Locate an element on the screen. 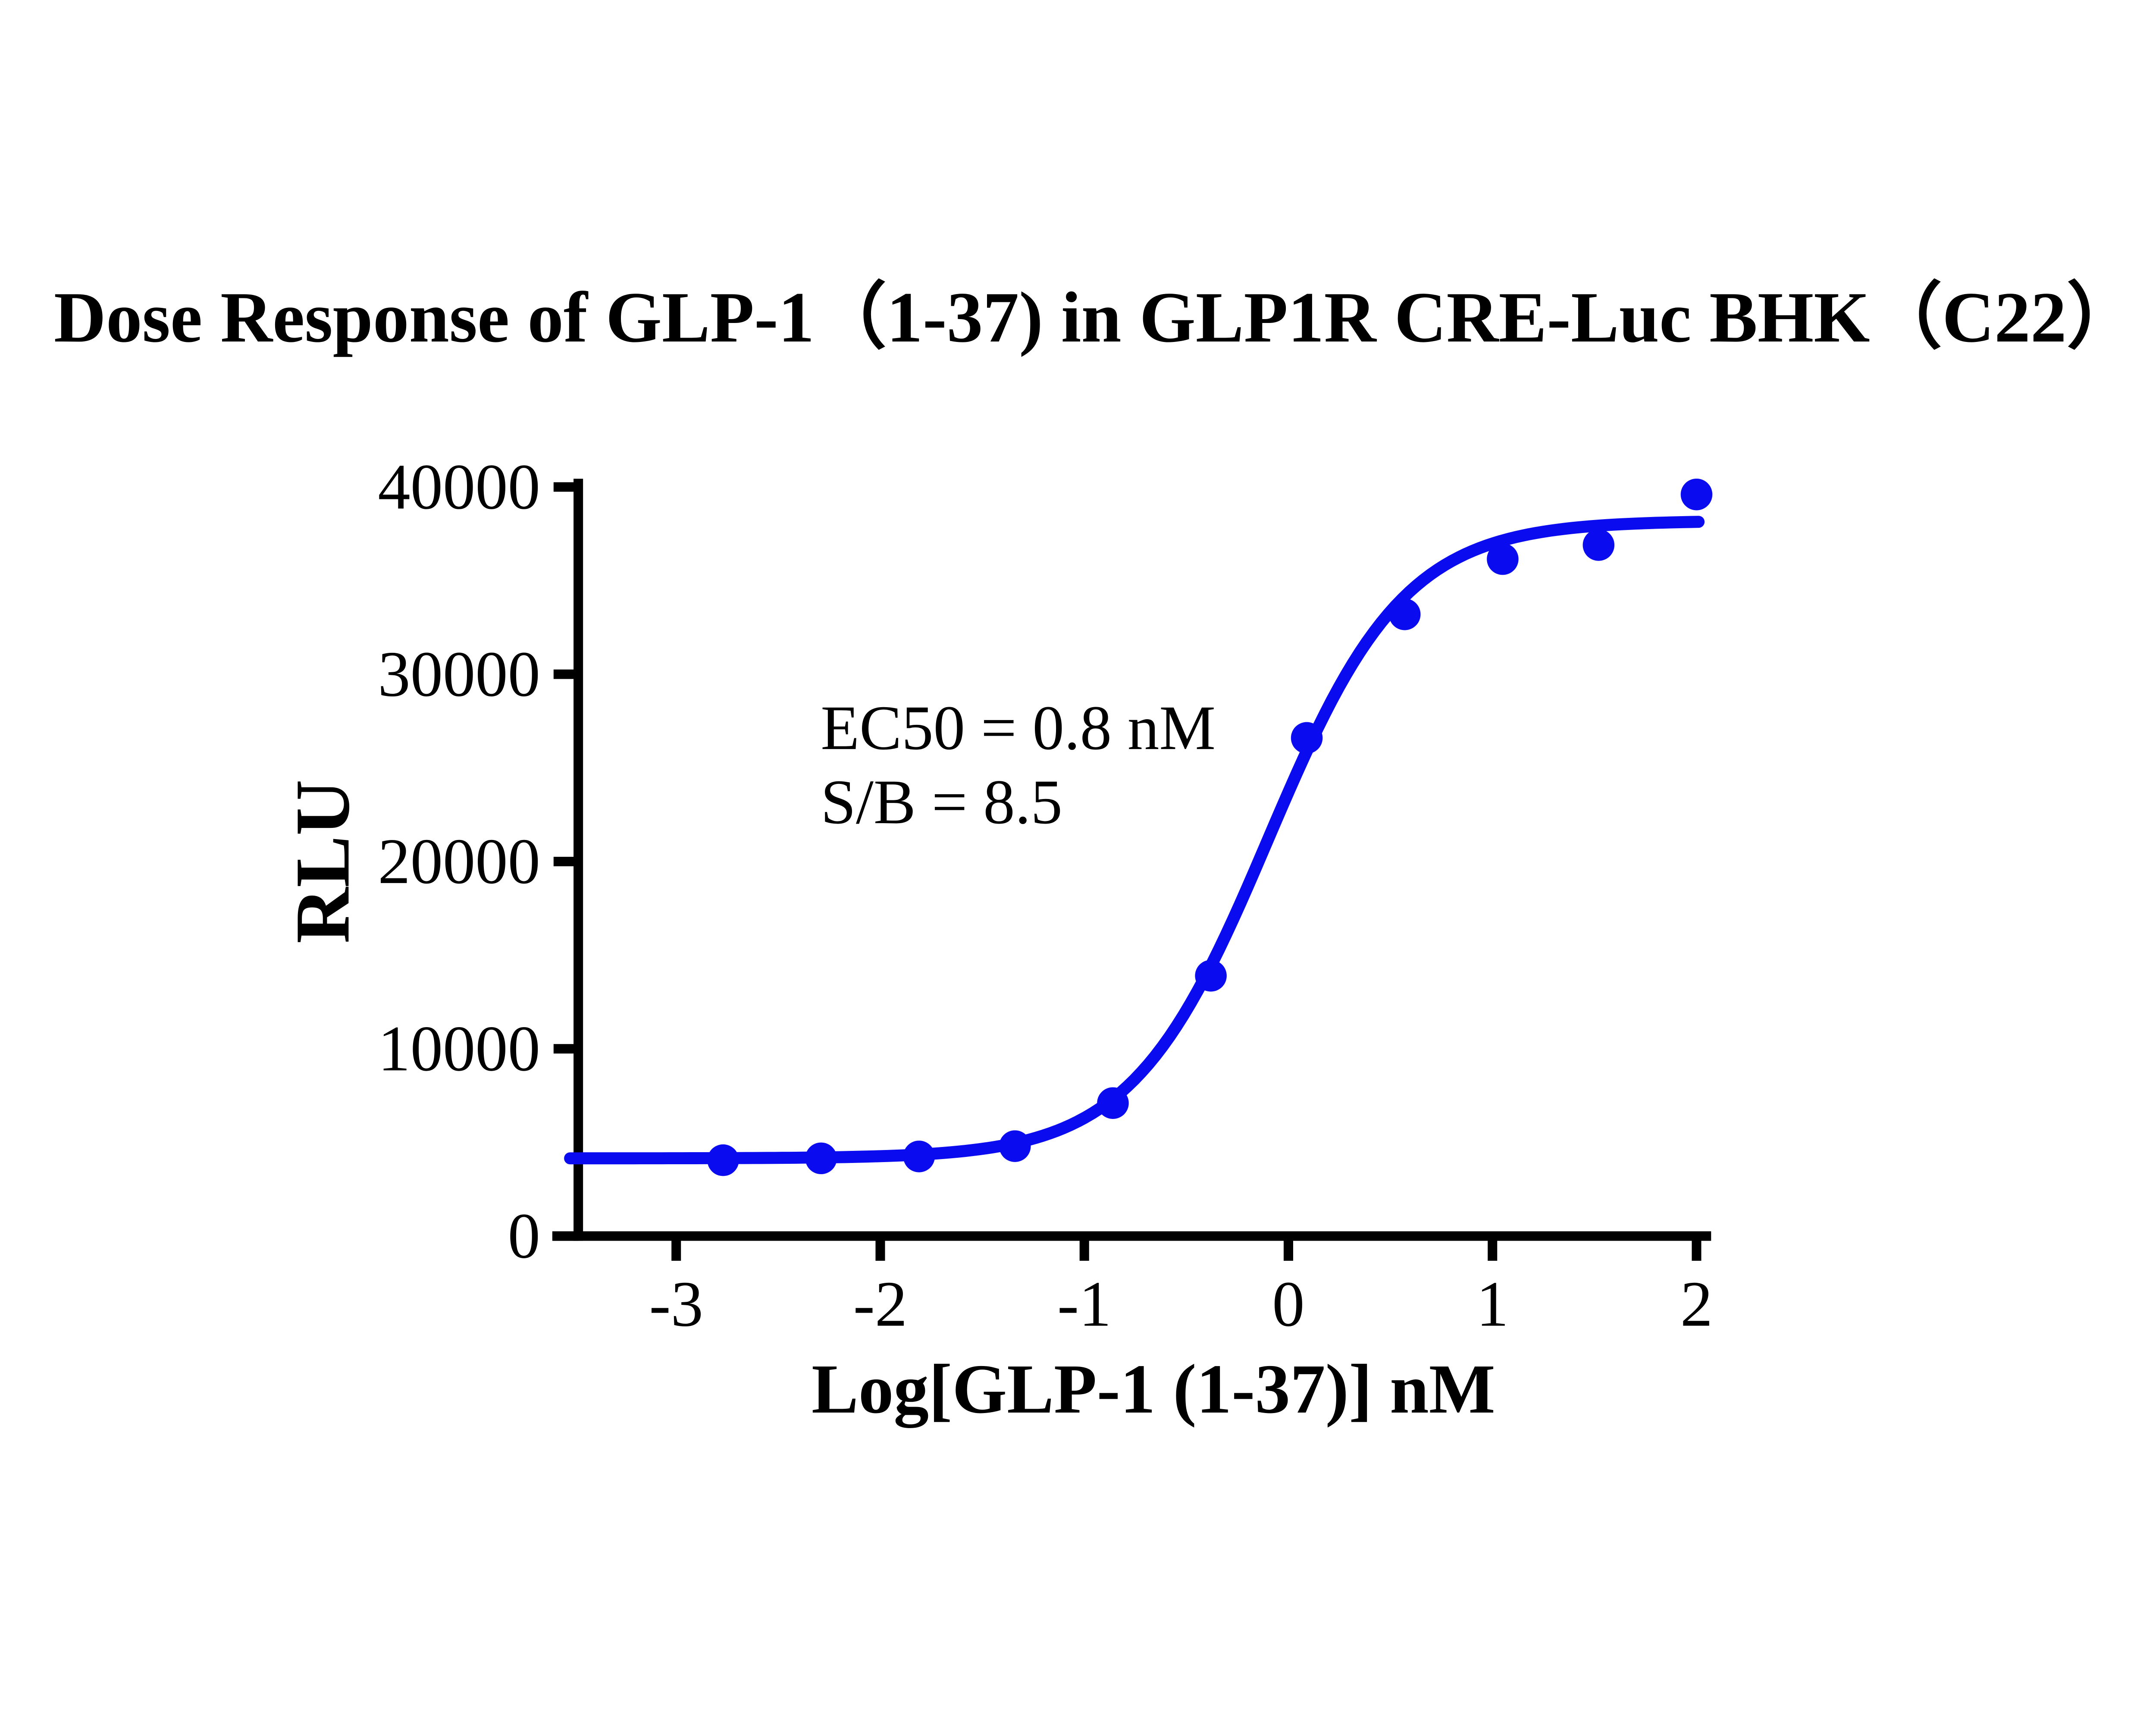  y-tick-label: 30000 is located at coordinates (459, 674).